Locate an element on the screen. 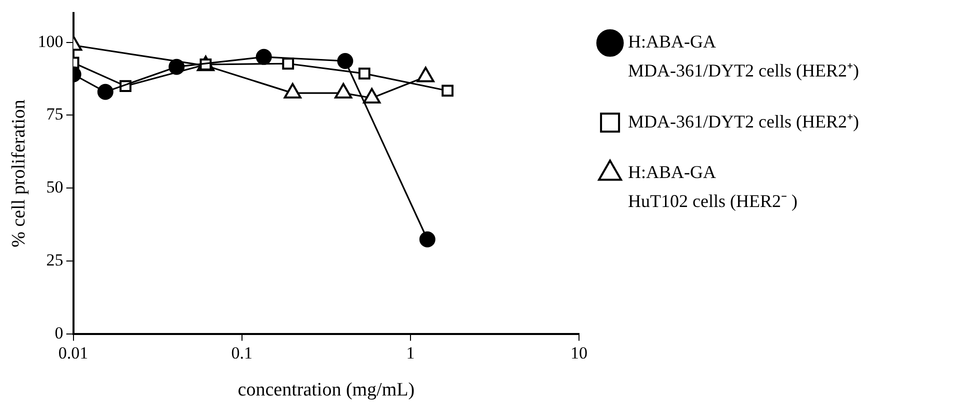  y-tick-label: 0 is located at coordinates (59, 332).